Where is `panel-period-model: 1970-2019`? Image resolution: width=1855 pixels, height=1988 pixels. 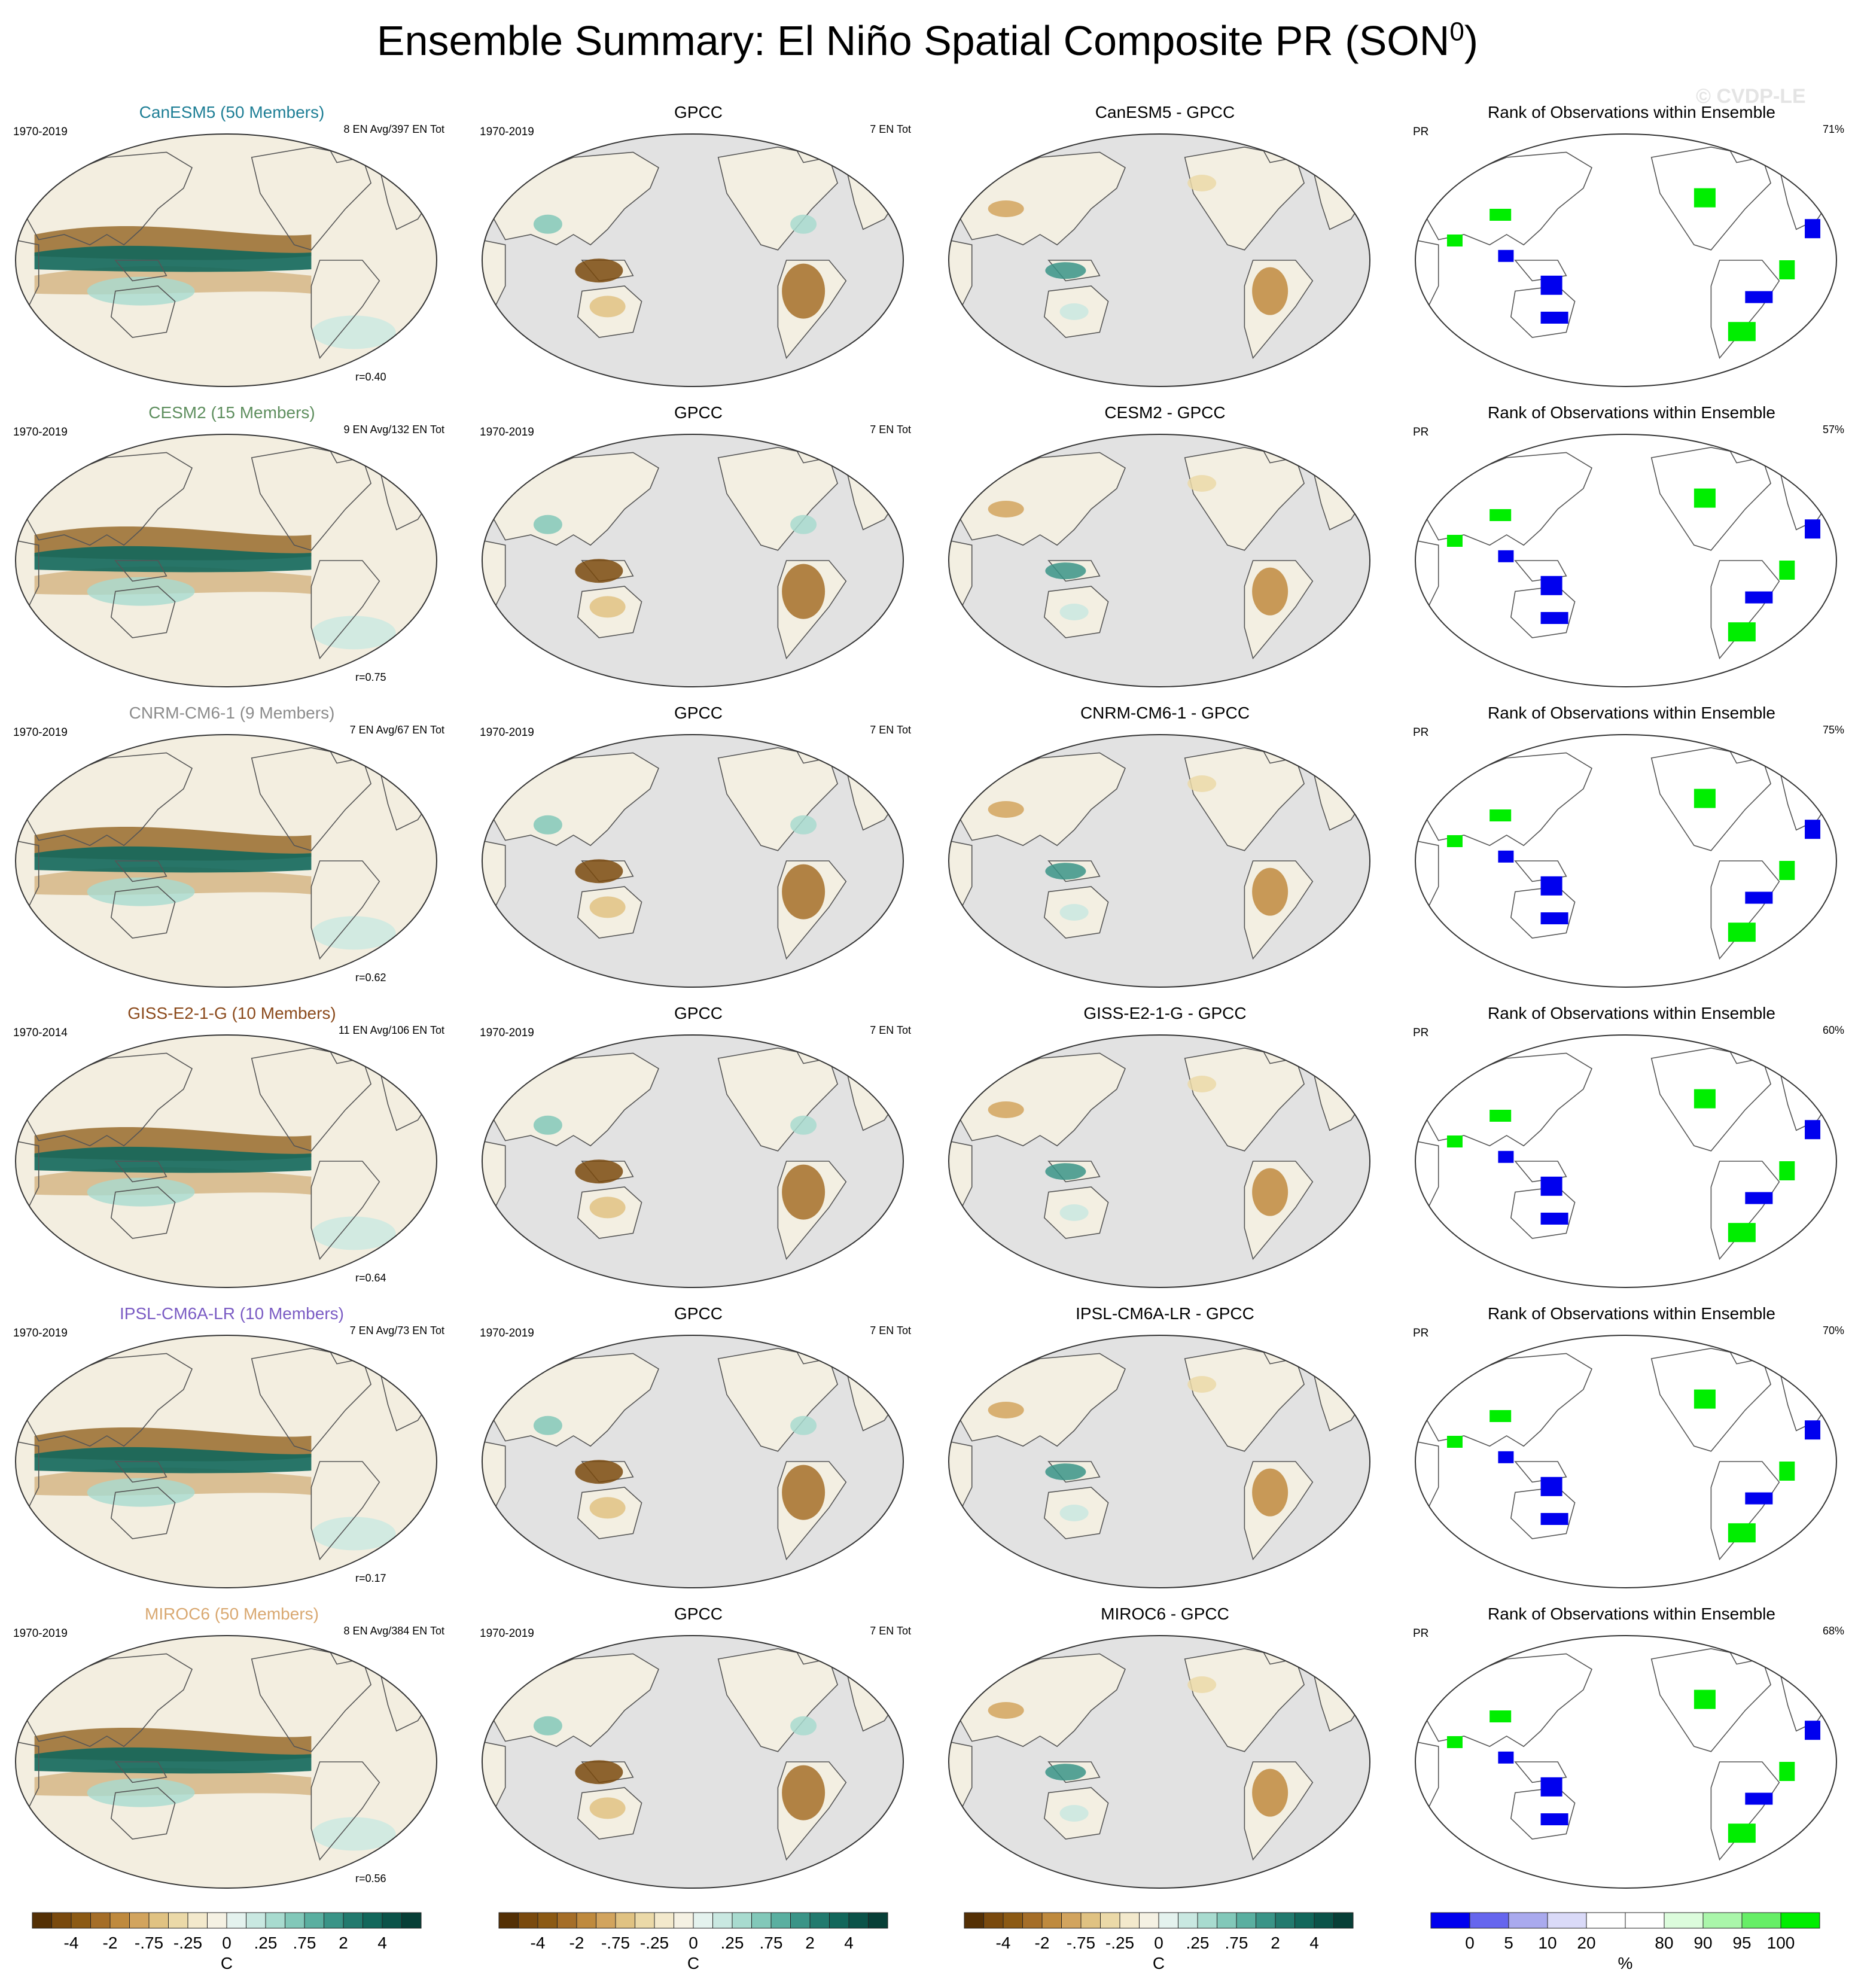 panel-period-model: 1970-2019 is located at coordinates (40, 432).